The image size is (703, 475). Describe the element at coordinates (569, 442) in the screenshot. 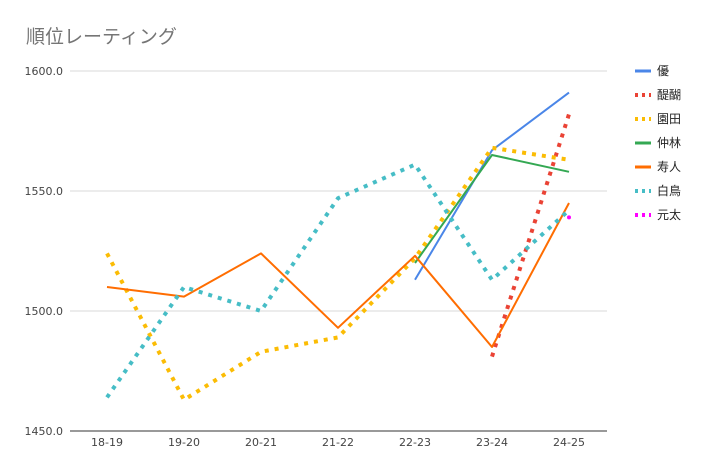

I see `x-tick-label: 24-25` at that location.